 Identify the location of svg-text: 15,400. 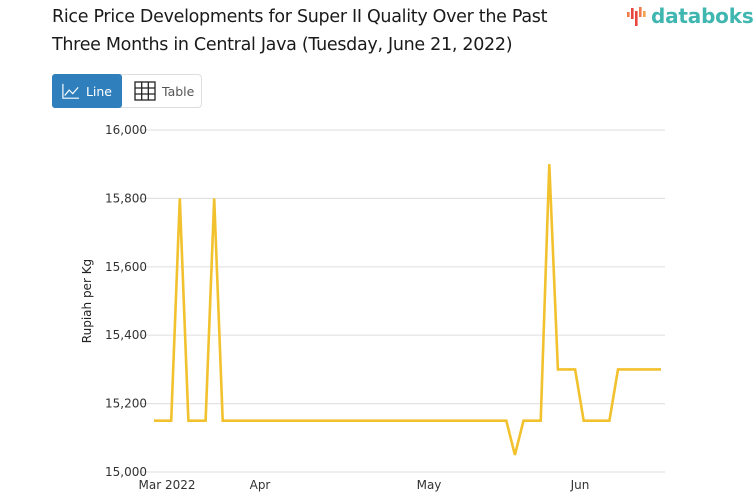
(126, 335).